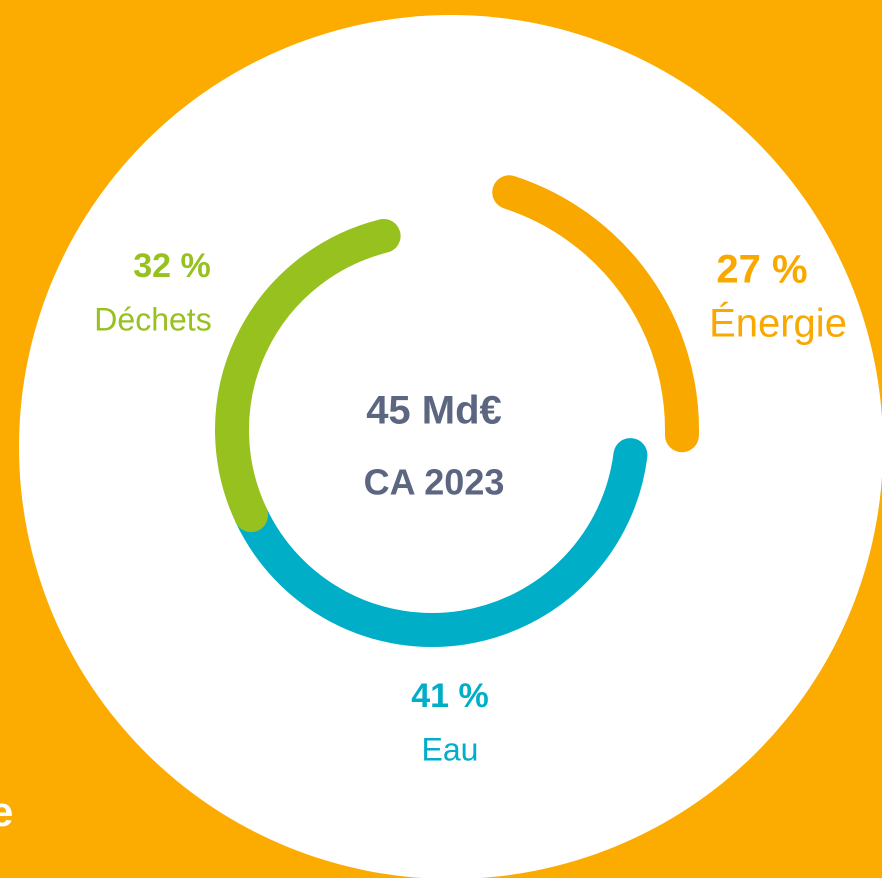 Image resolution: width=882 pixels, height=878 pixels. I want to click on center-value: 45 Md€, so click(434, 411).